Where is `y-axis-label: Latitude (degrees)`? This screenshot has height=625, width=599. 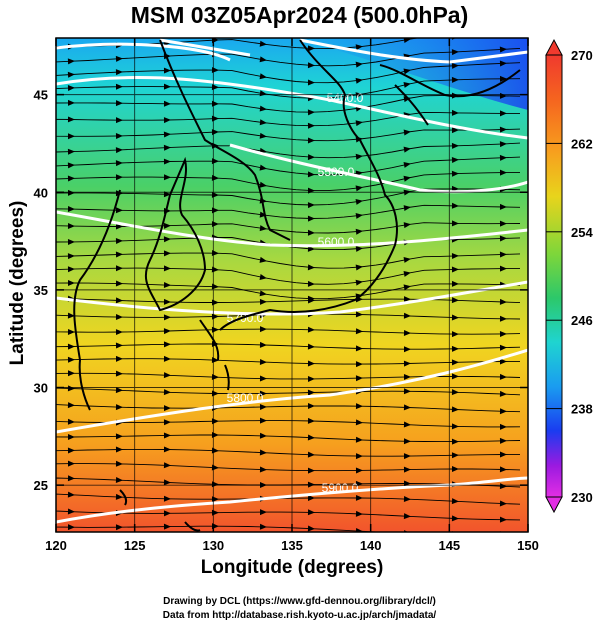 y-axis-label: Latitude (degrees) is located at coordinates (17, 283).